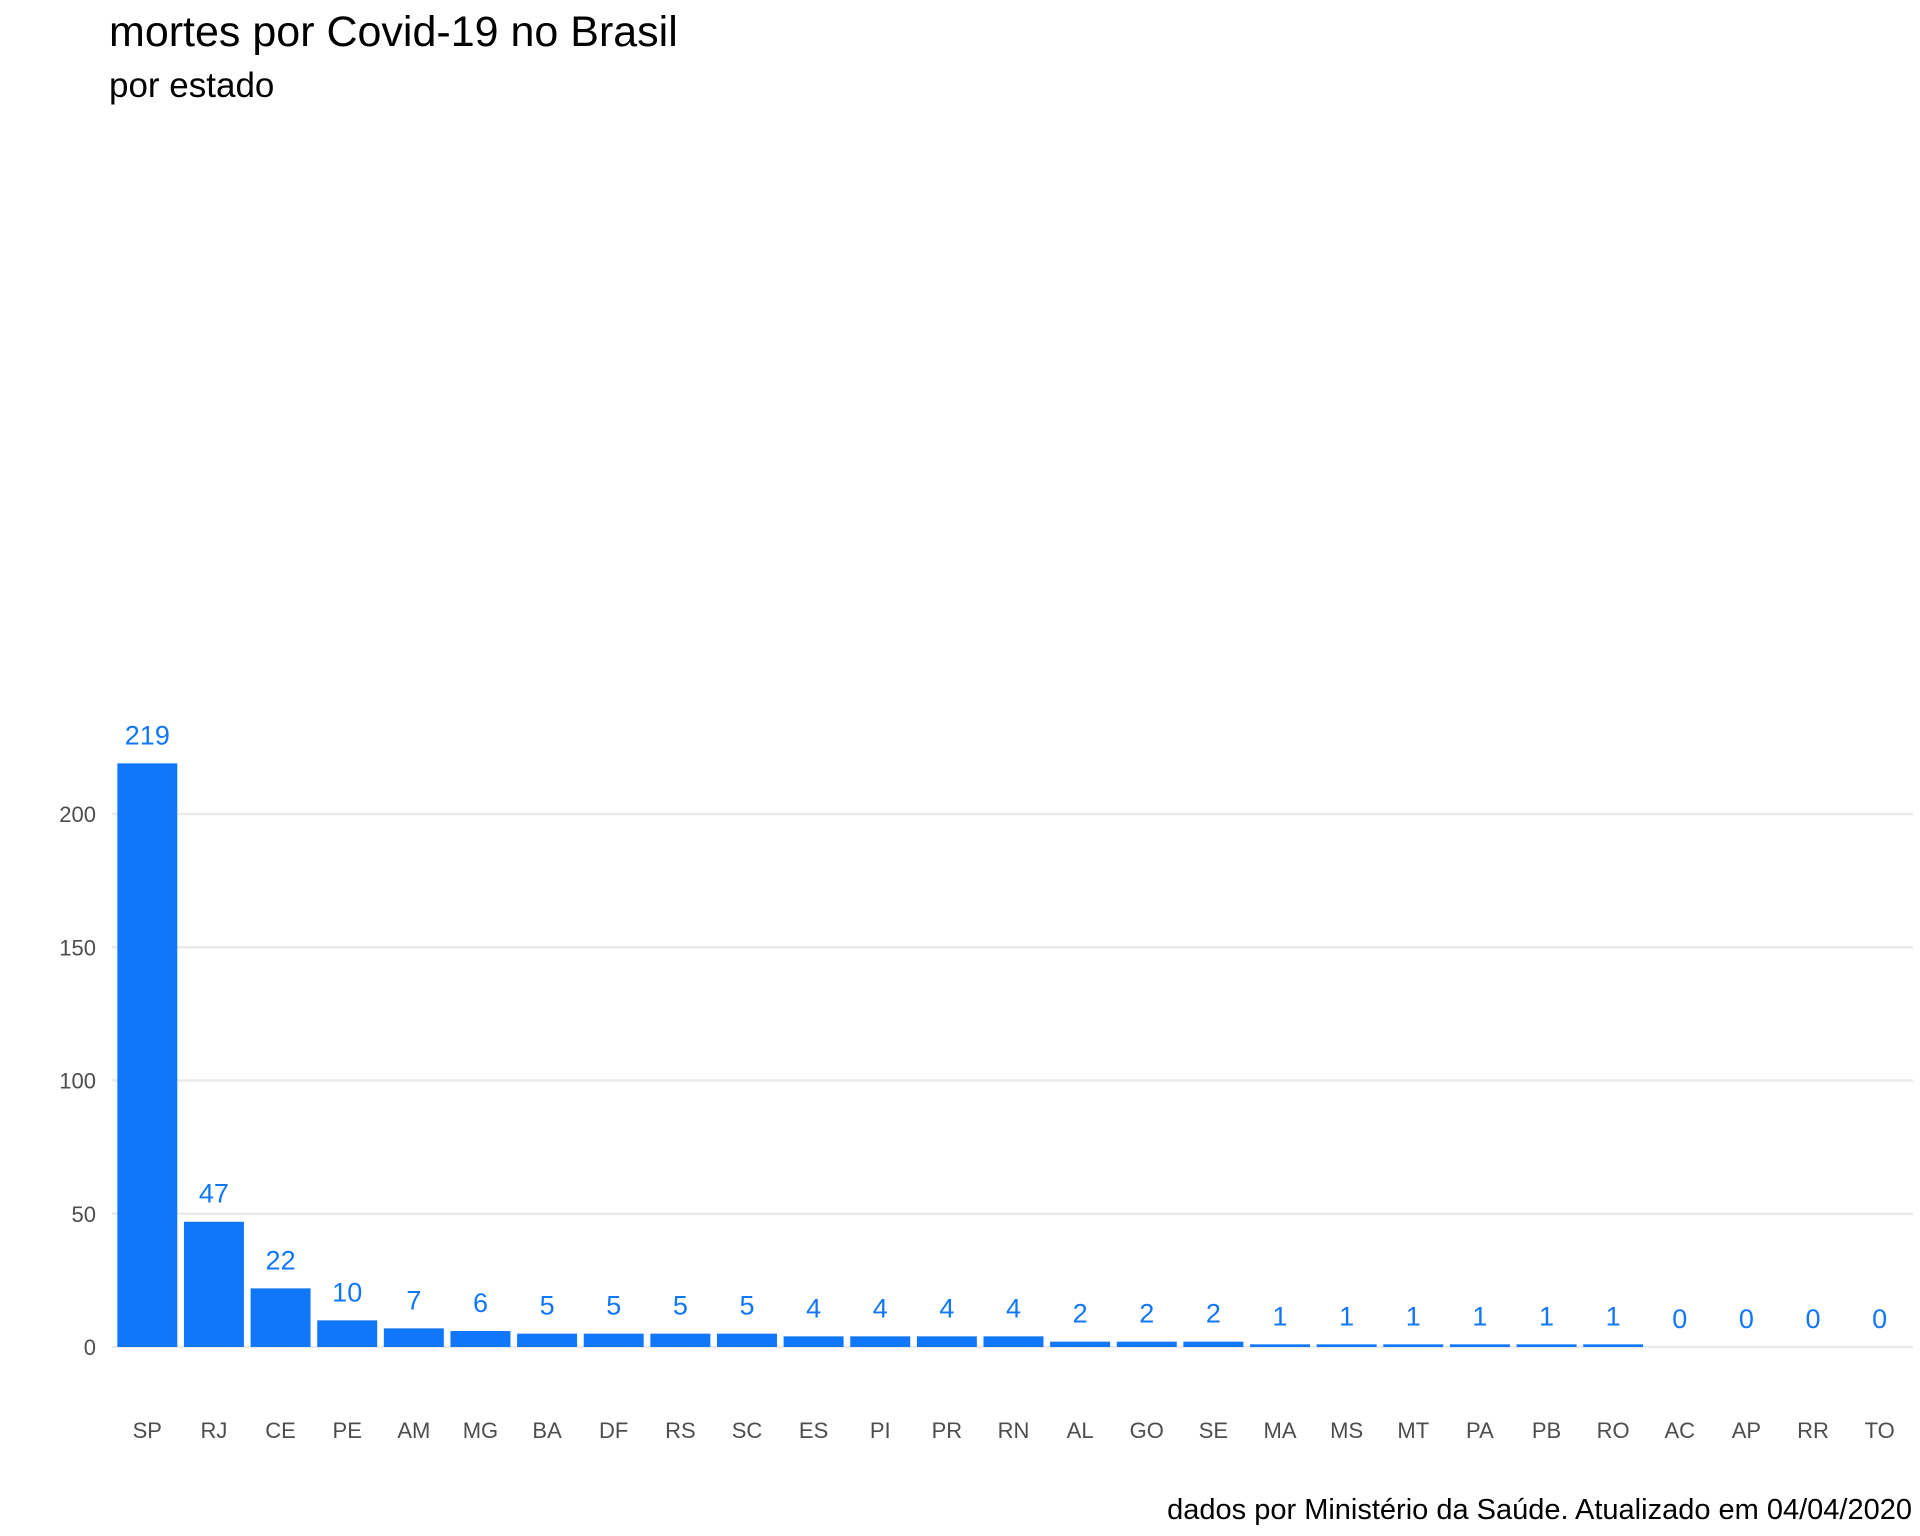  What do you see at coordinates (1546, 1345) in the screenshot?
I see `bar-pb` at bounding box center [1546, 1345].